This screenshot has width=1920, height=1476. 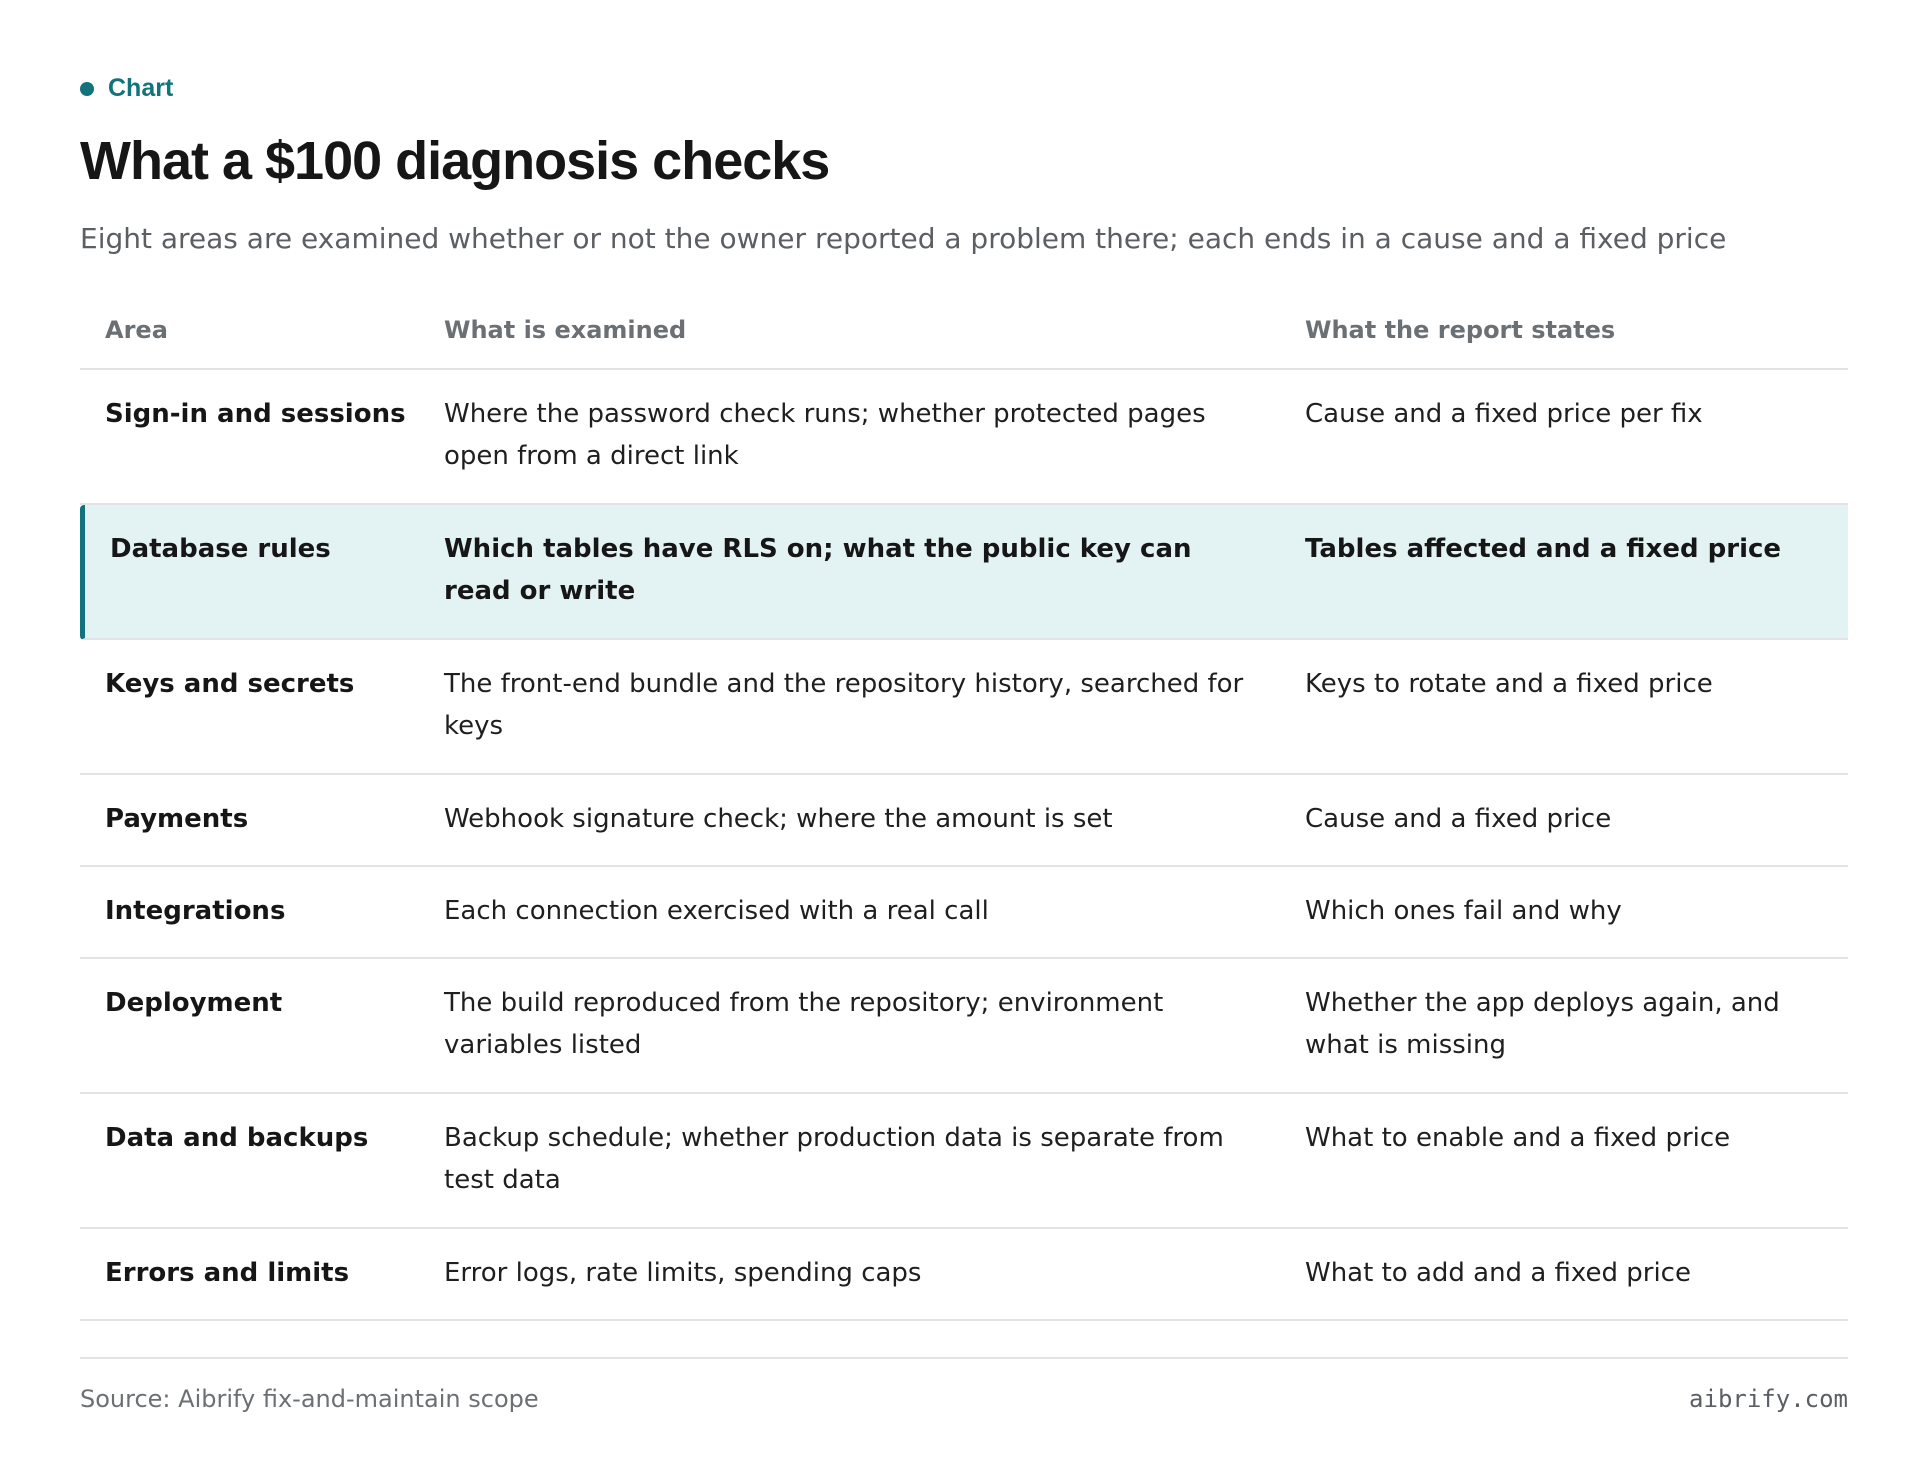 I want to click on page-title: What a $100 diagnosis checks, so click(x=455, y=161).